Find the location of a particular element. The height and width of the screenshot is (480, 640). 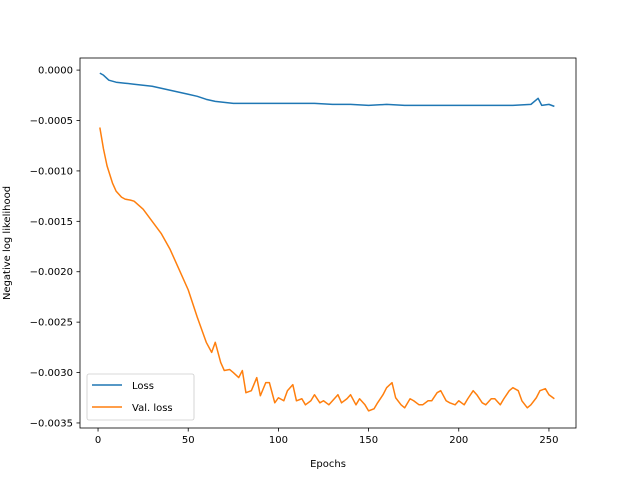

y-tick-label: −0.0025 is located at coordinates (51, 323).